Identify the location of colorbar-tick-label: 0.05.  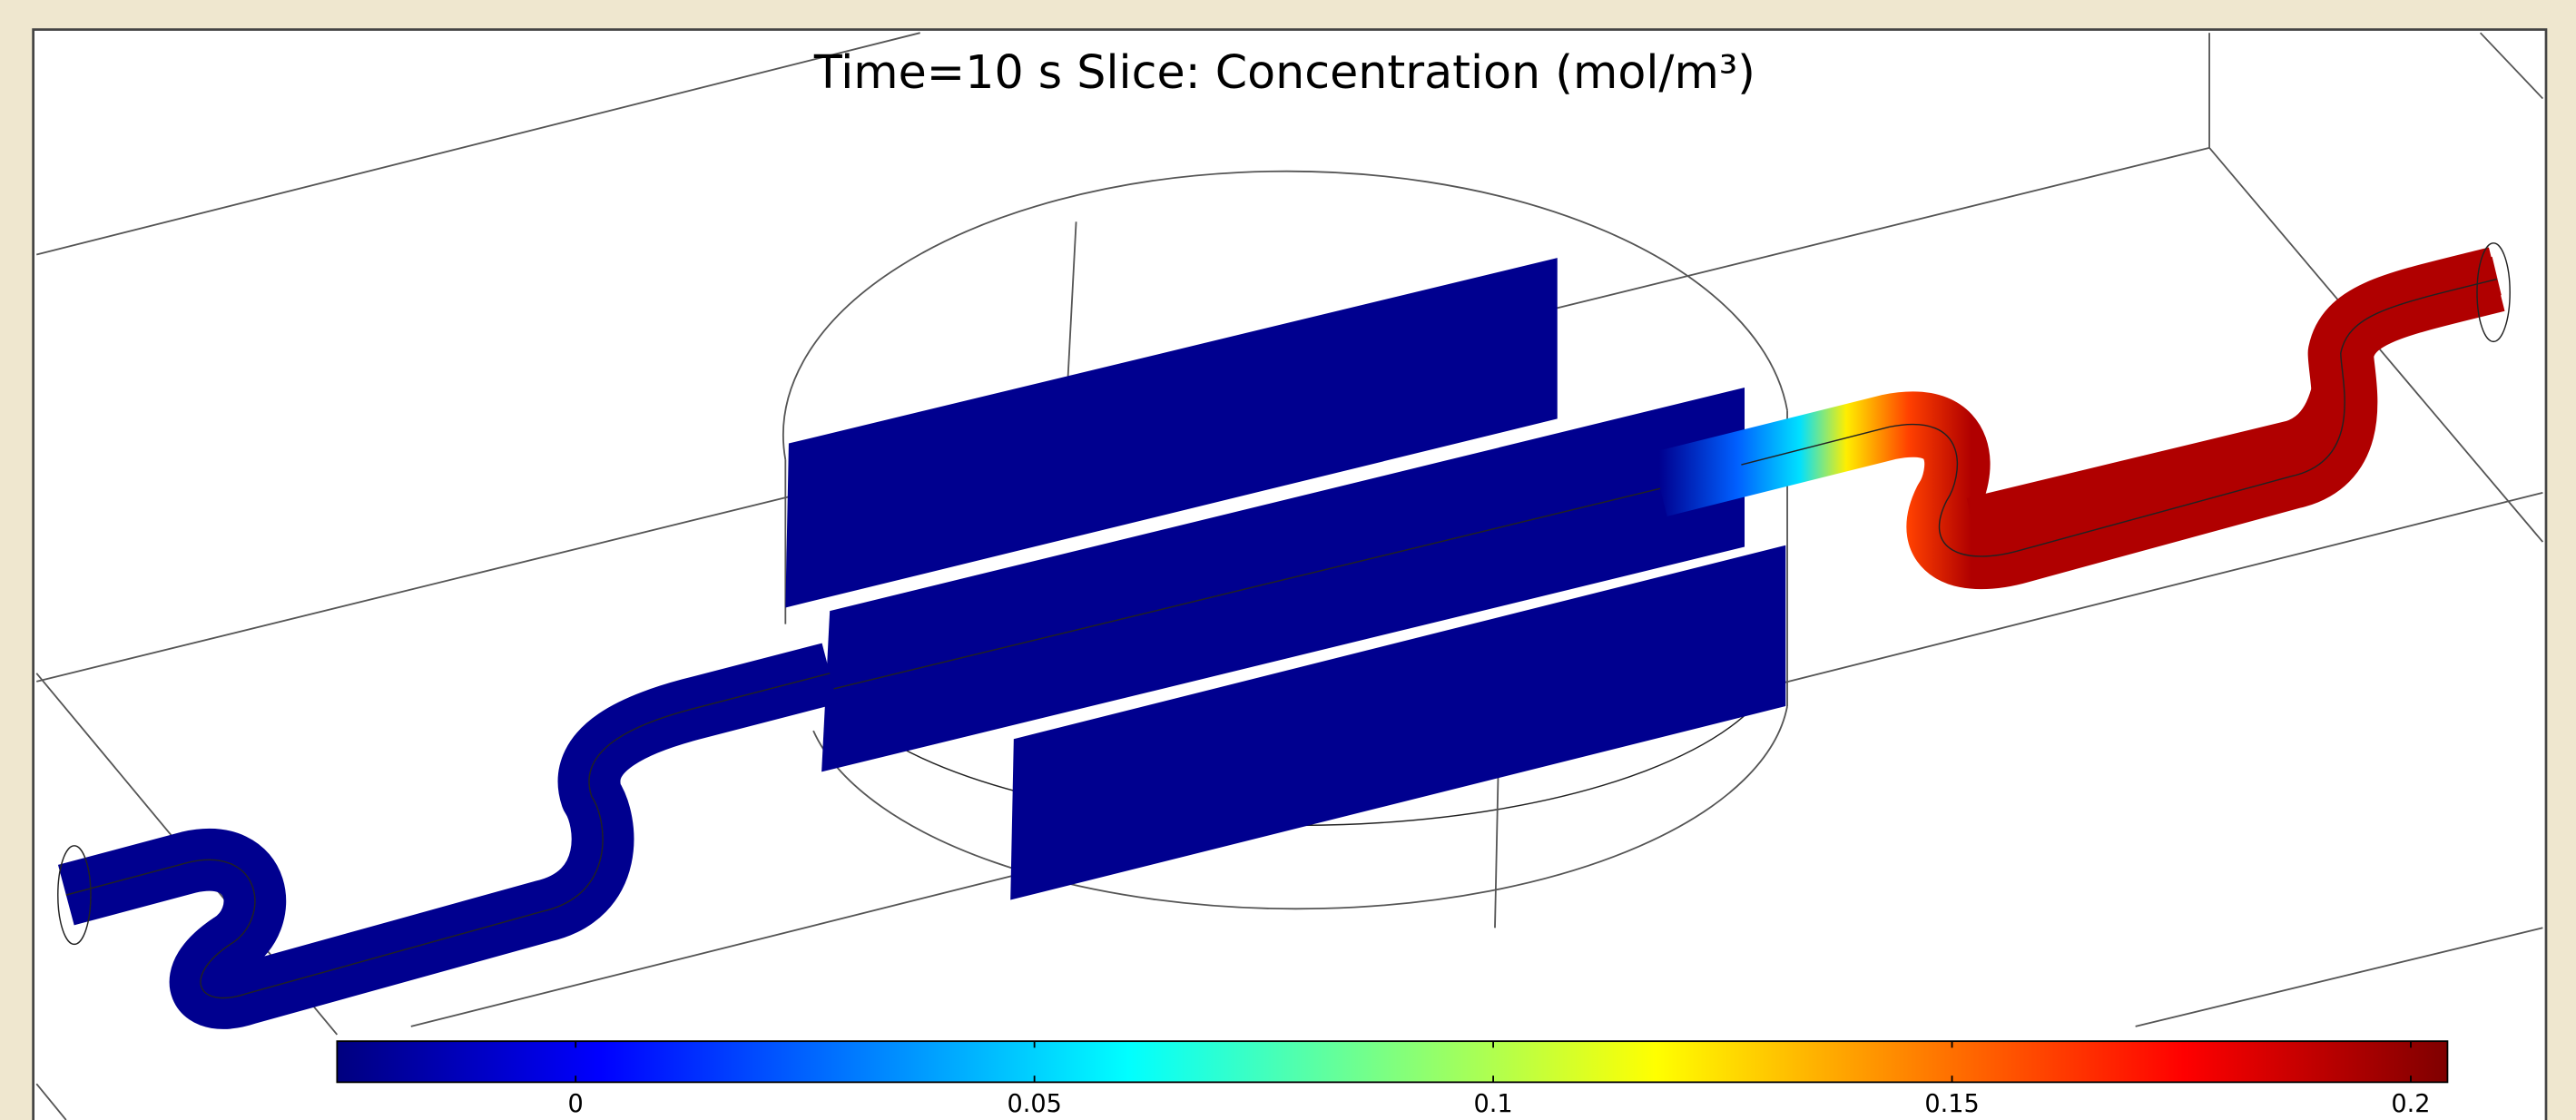
(1034, 1104).